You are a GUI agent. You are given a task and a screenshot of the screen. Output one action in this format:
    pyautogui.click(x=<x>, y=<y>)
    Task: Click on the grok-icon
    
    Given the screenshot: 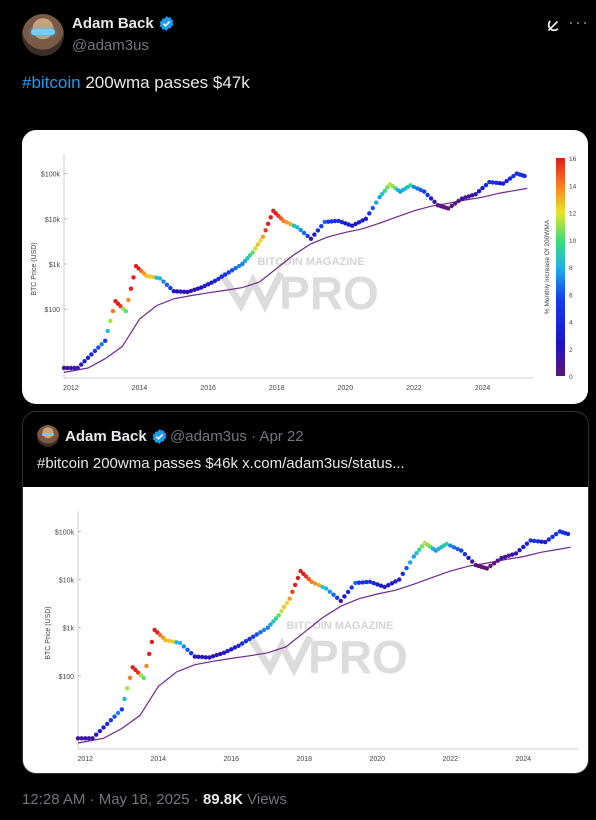 What is the action you would take?
    pyautogui.click(x=553, y=26)
    